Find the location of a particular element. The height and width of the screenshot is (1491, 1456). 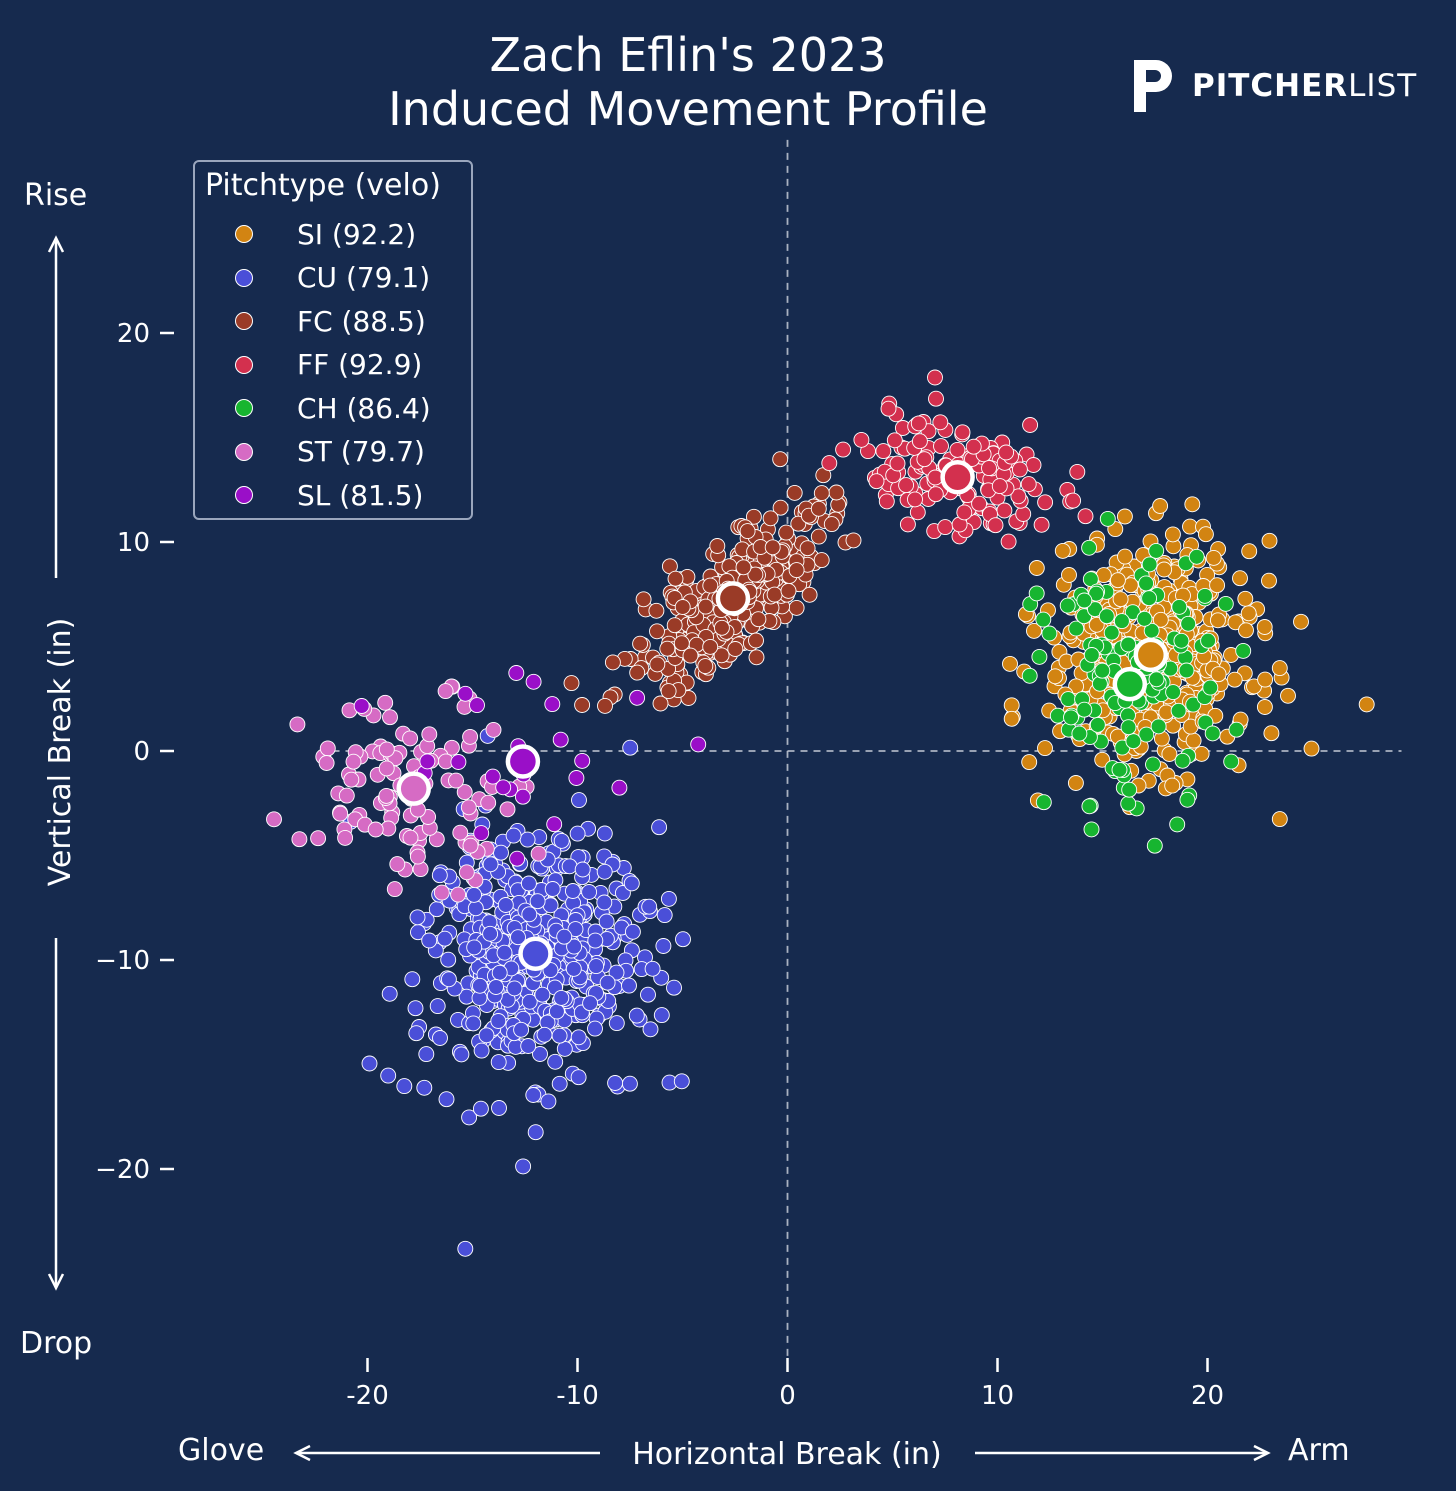

rise-arrowhead is located at coordinates (56, 244).